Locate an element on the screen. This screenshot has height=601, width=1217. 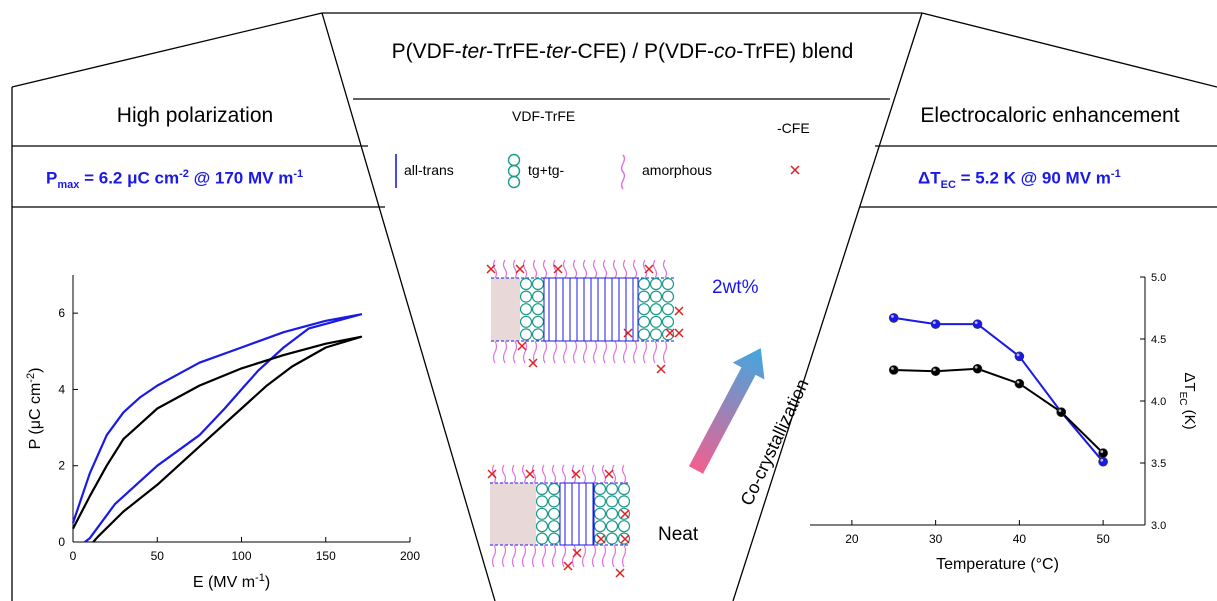
y-tick-label: 4.0 is located at coordinates (1158, 402).